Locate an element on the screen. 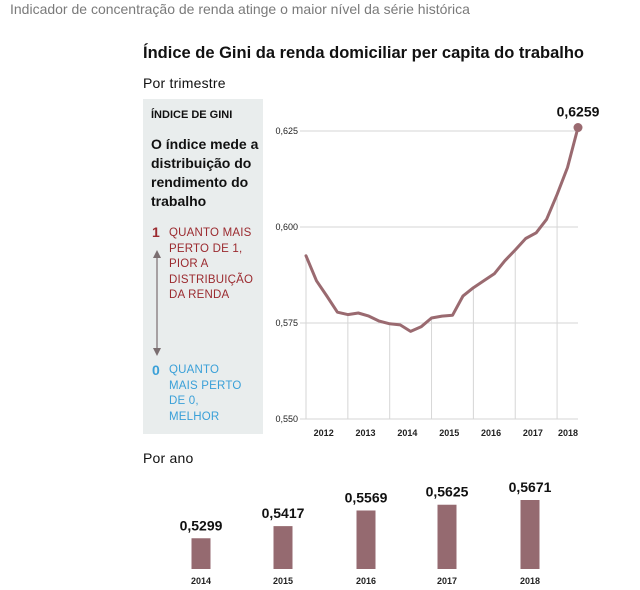 Image resolution: width=640 pixels, height=590 pixels. legend-zero-note: QUANTO MAIS PERTO DE 0, MELHOR is located at coordinates (205, 393).